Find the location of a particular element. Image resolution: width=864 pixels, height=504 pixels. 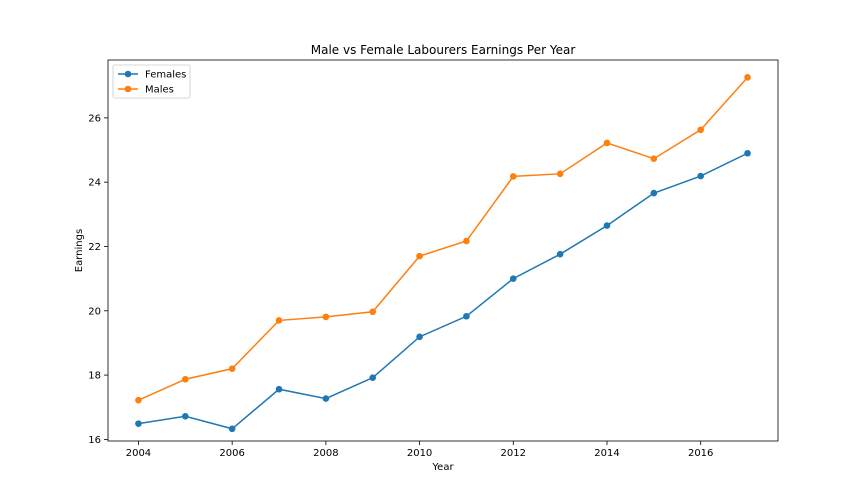

x-tick-label: 2008 is located at coordinates (325, 453).